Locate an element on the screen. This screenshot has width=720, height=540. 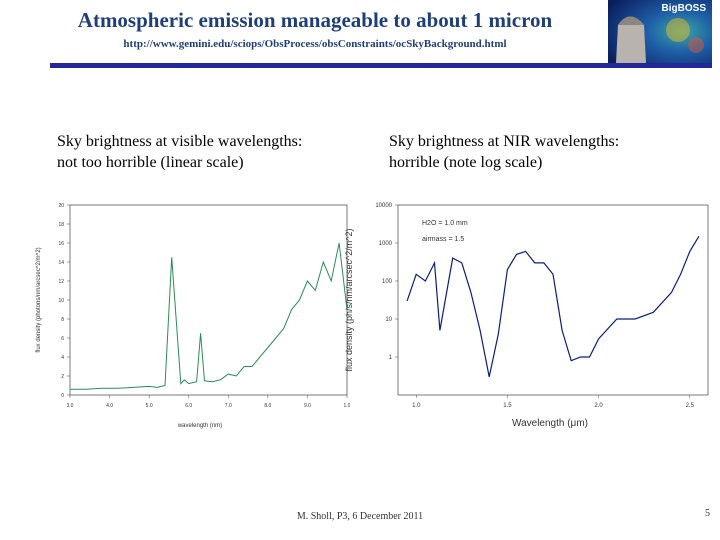
visible-caption-line1: Sky brightness at visible wavelengths: is located at coordinates (180, 141).